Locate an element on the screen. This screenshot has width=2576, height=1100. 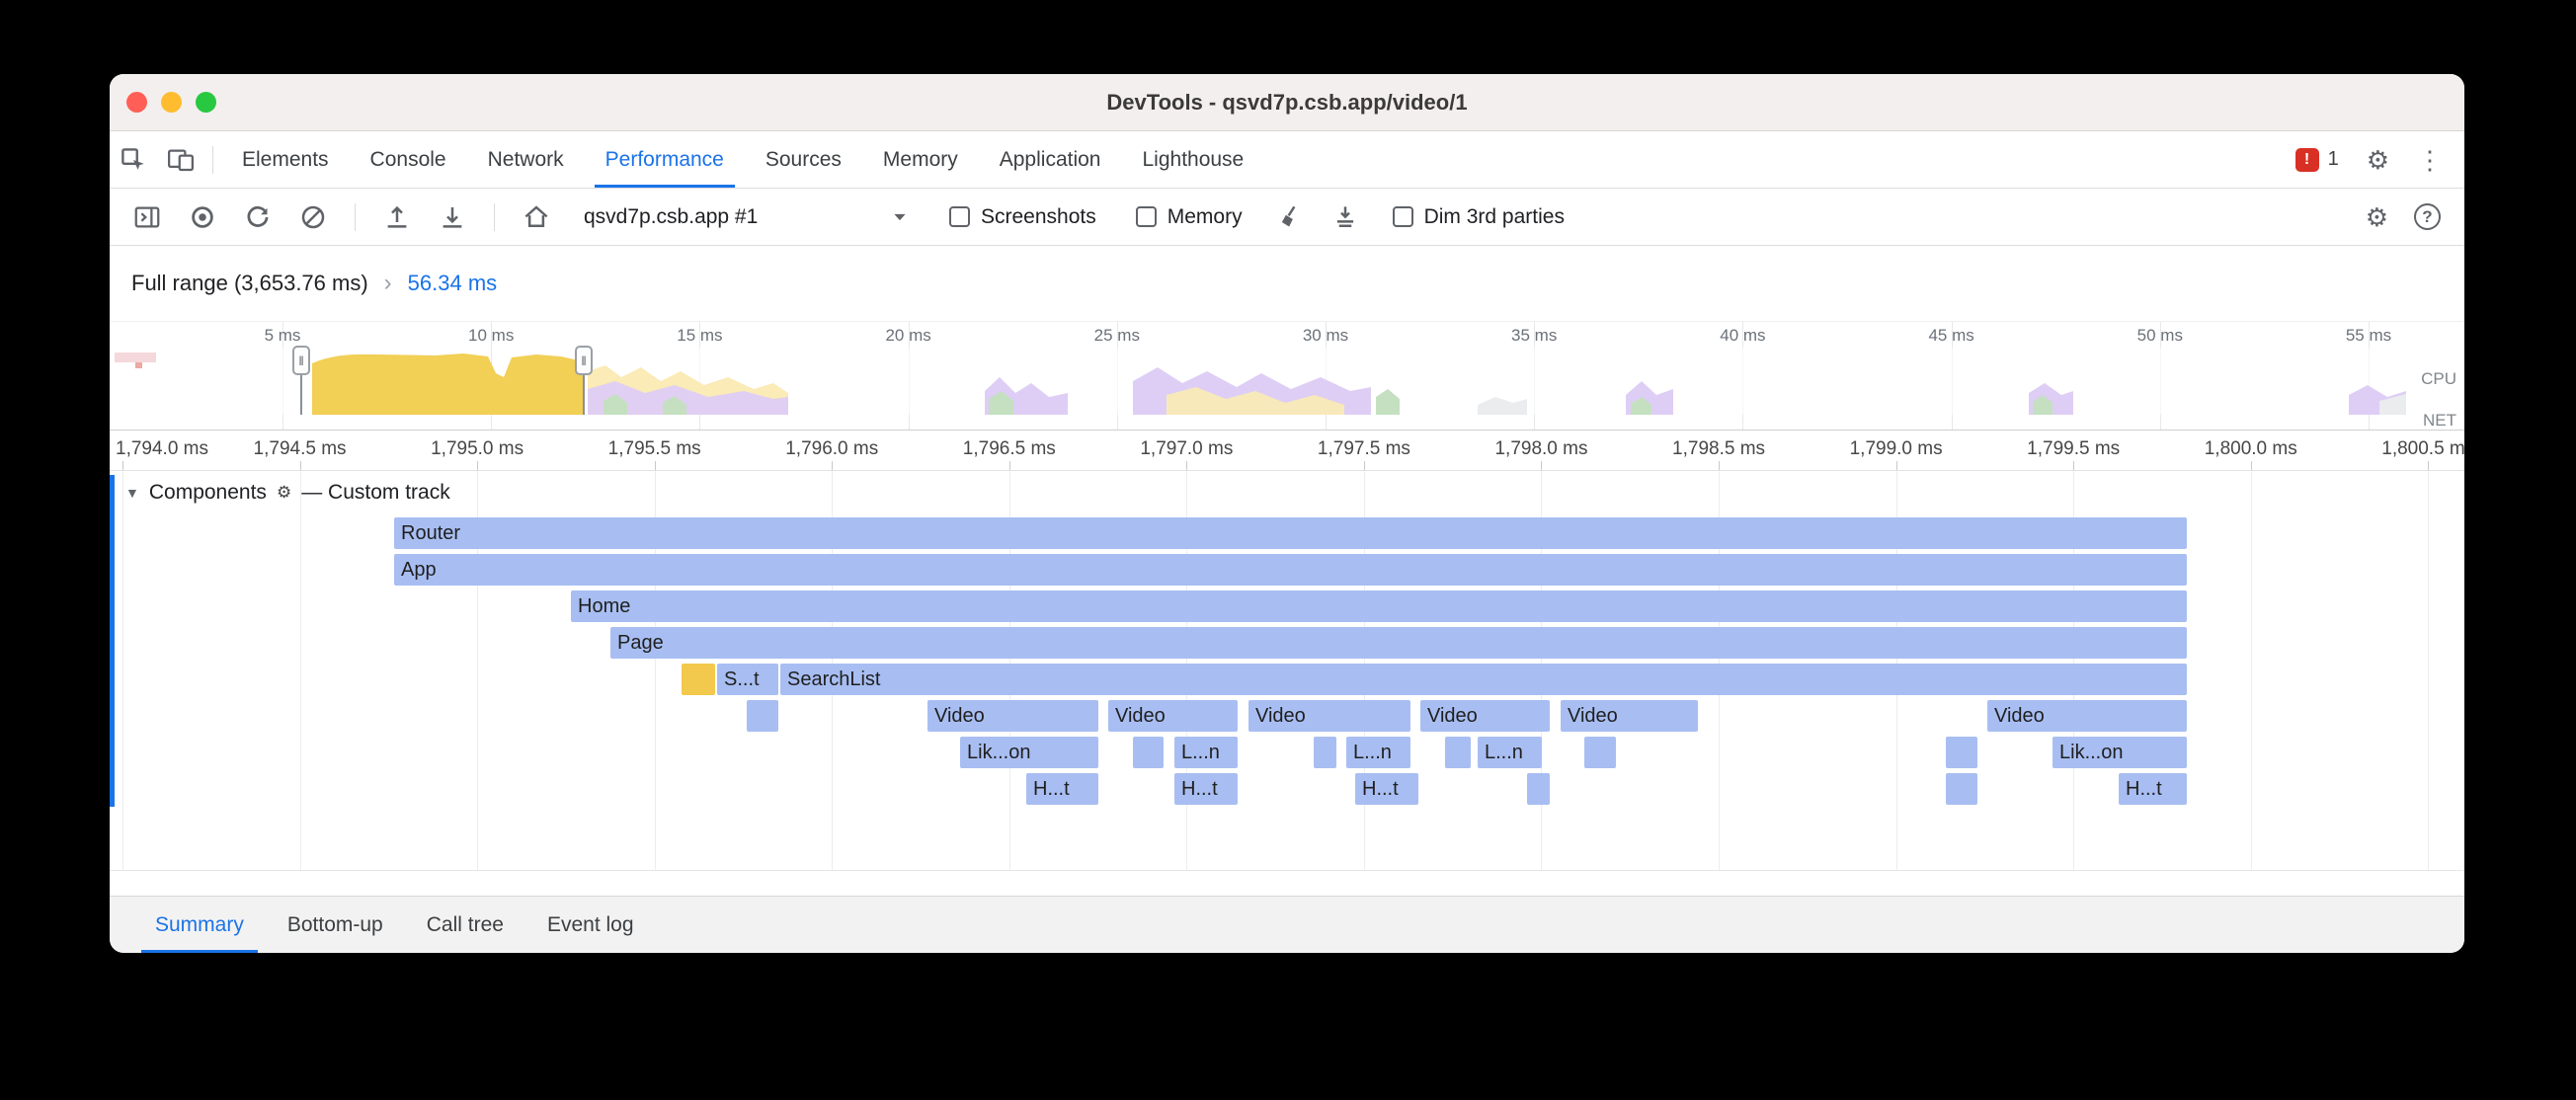
screenshots-checkbox: Screenshots is located at coordinates (1022, 217).